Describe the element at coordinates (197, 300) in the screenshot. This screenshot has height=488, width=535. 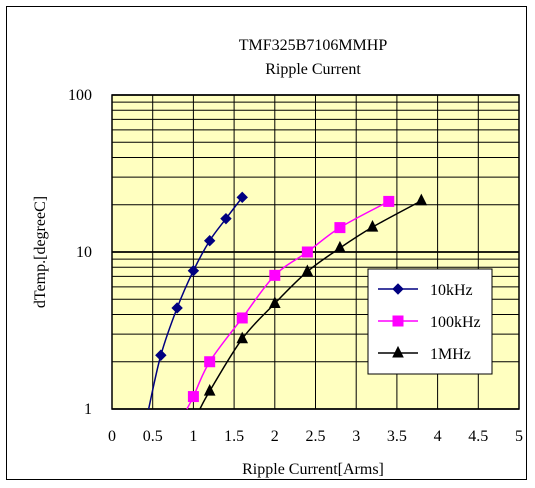
I see `series-10kHz` at that location.